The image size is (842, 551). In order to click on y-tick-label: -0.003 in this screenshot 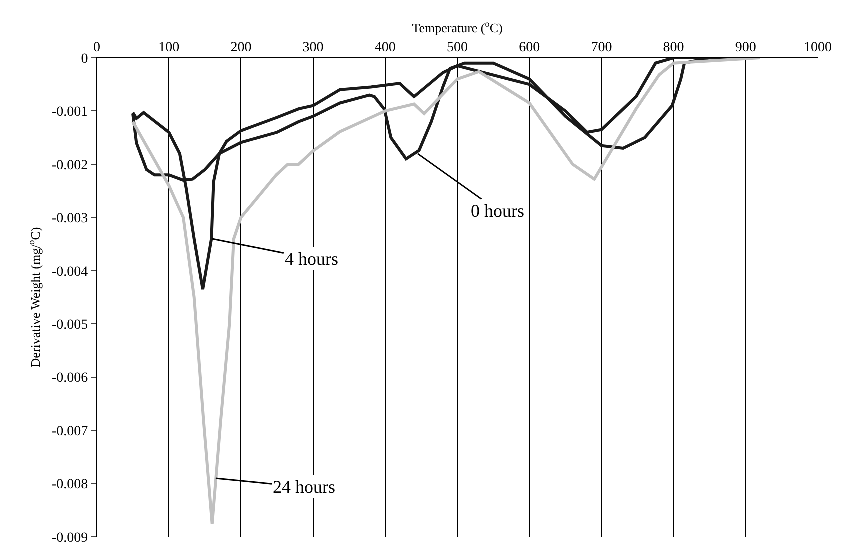, I will do `click(70, 219)`.